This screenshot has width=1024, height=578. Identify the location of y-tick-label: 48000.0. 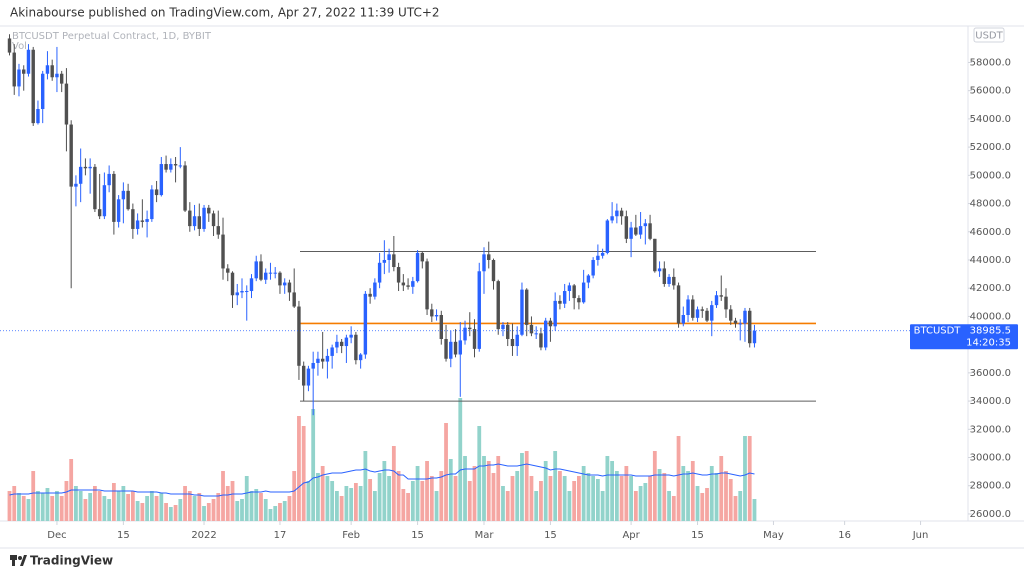
(990, 204).